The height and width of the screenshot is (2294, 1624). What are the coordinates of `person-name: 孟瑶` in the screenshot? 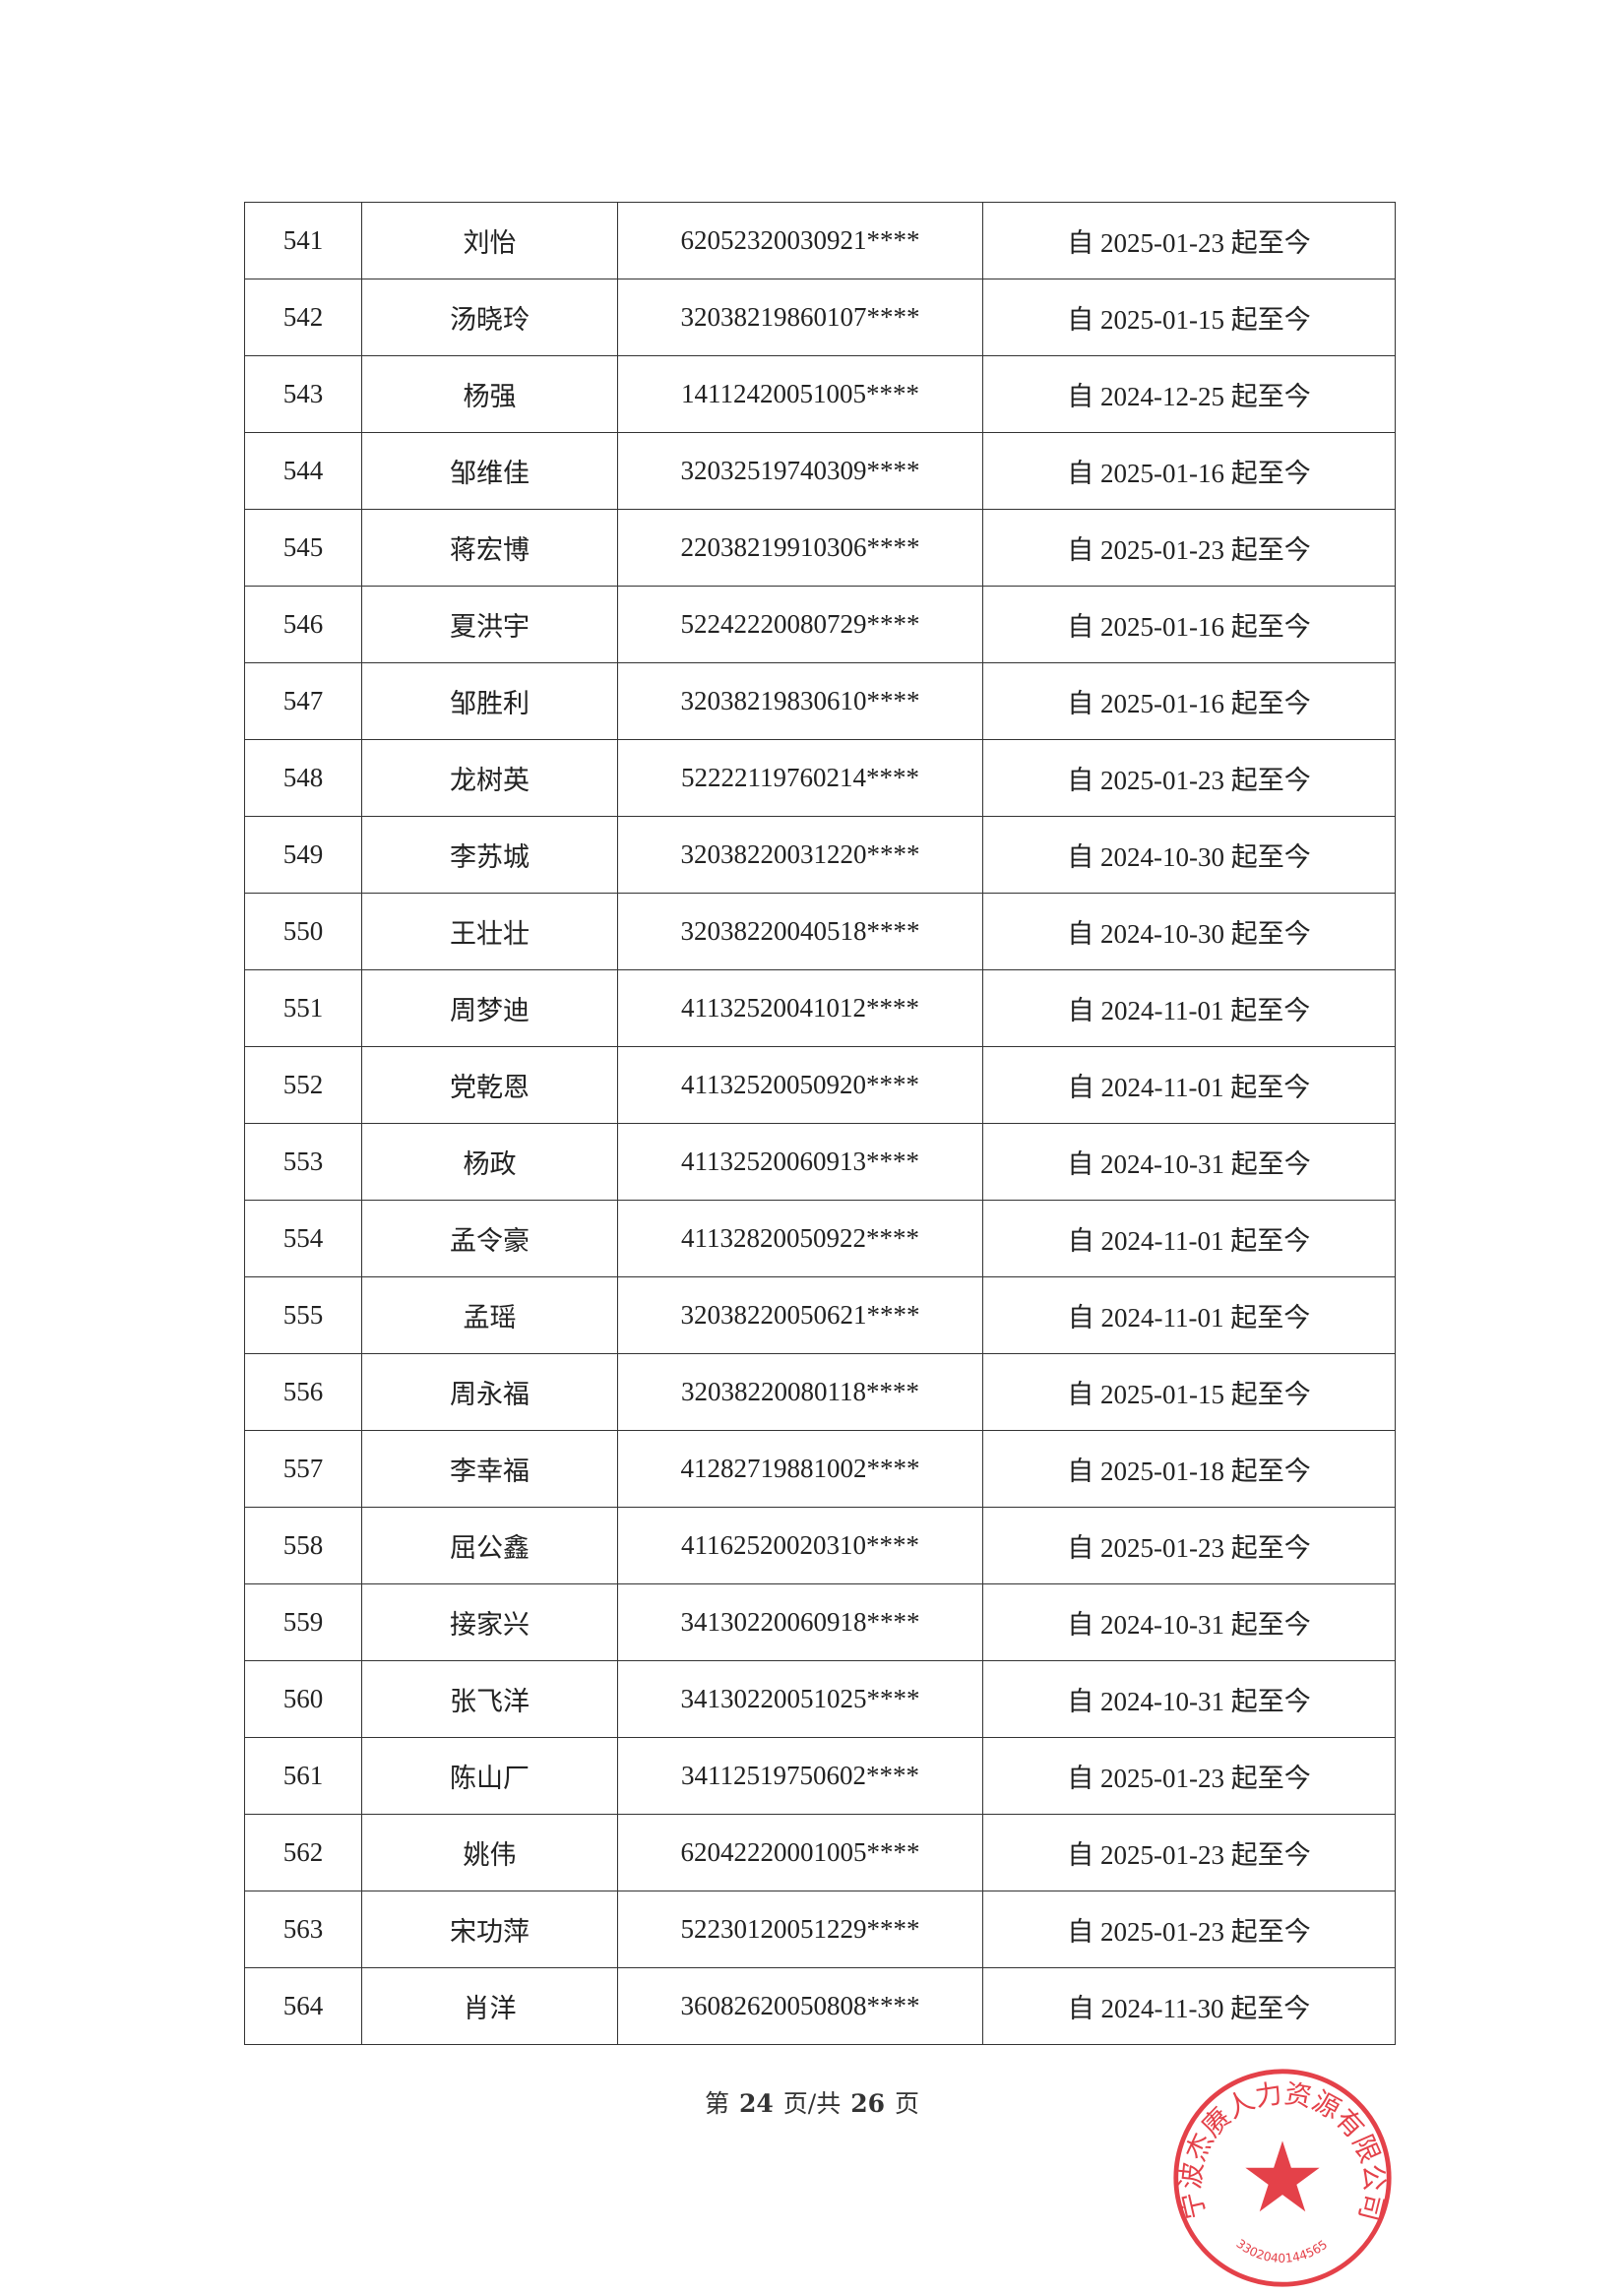 It's located at (489, 1315).